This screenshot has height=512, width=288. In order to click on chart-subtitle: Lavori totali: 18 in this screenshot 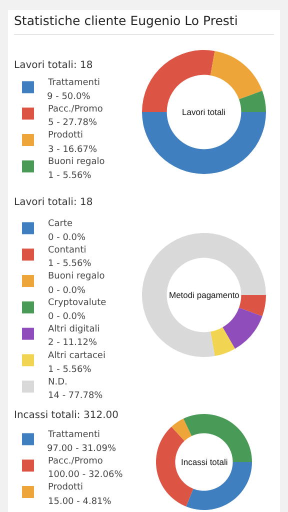, I will do `click(53, 202)`.